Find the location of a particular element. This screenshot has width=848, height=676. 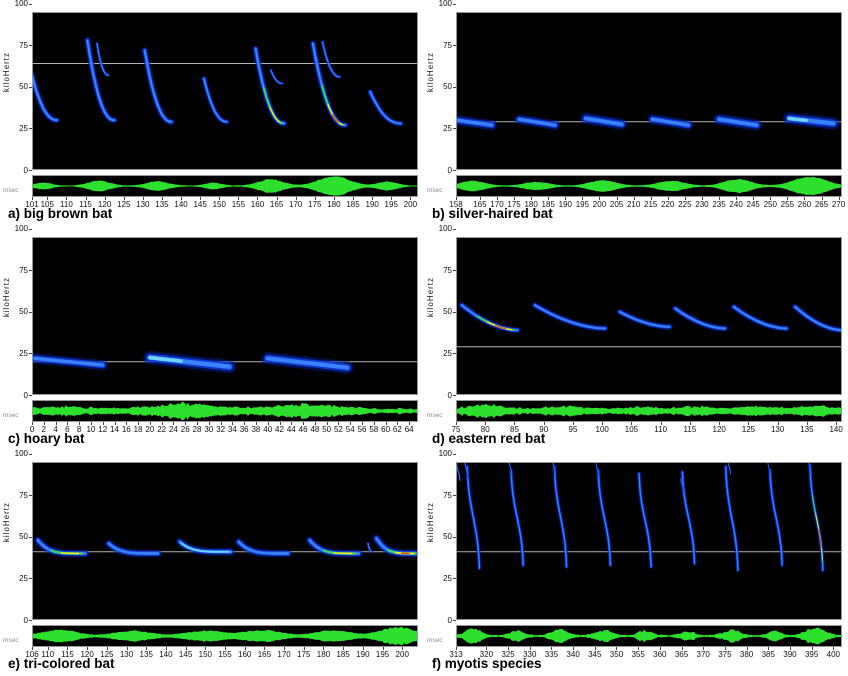

x-tick-label: 60 is located at coordinates (386, 429).